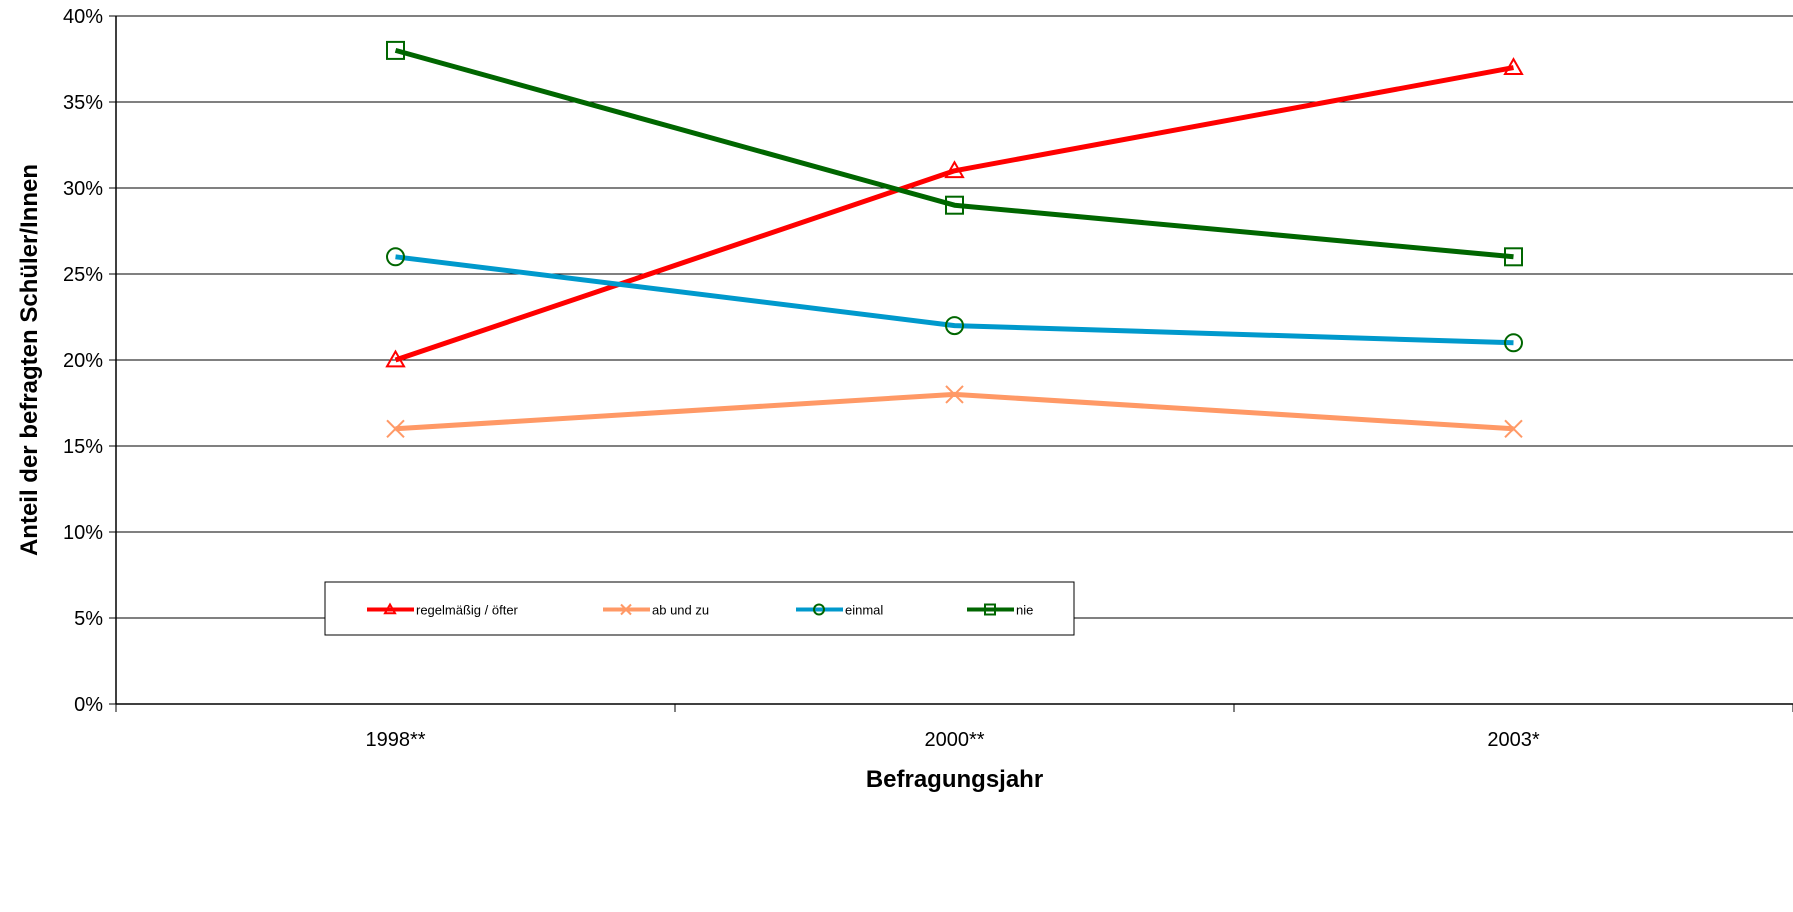  Describe the element at coordinates (83, 361) in the screenshot. I see `y-tick-label: 20%` at that location.